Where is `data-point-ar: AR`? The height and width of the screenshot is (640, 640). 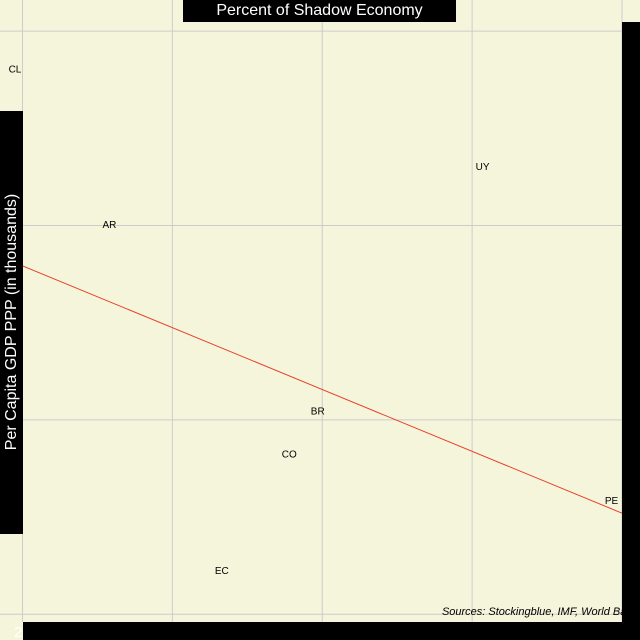
data-point-ar: AR is located at coordinates (109, 225).